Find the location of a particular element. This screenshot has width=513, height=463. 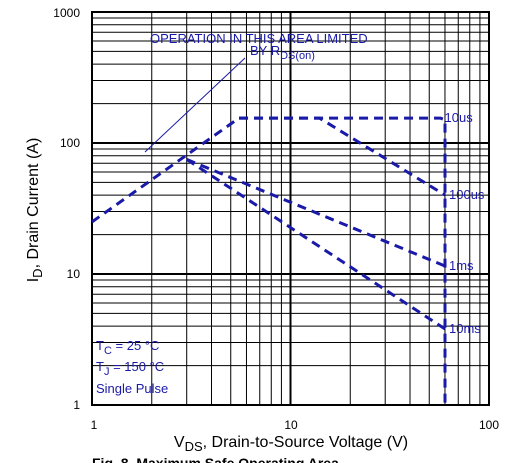

y-tick-label: 100 is located at coordinates (70, 143).